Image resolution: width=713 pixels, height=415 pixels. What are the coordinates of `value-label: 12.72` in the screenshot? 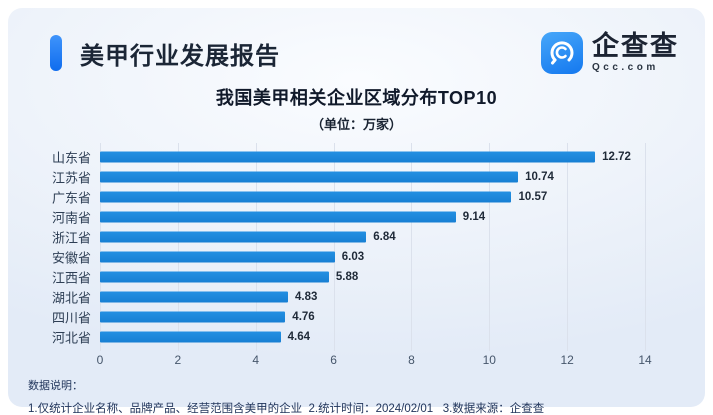 It's located at (616, 157).